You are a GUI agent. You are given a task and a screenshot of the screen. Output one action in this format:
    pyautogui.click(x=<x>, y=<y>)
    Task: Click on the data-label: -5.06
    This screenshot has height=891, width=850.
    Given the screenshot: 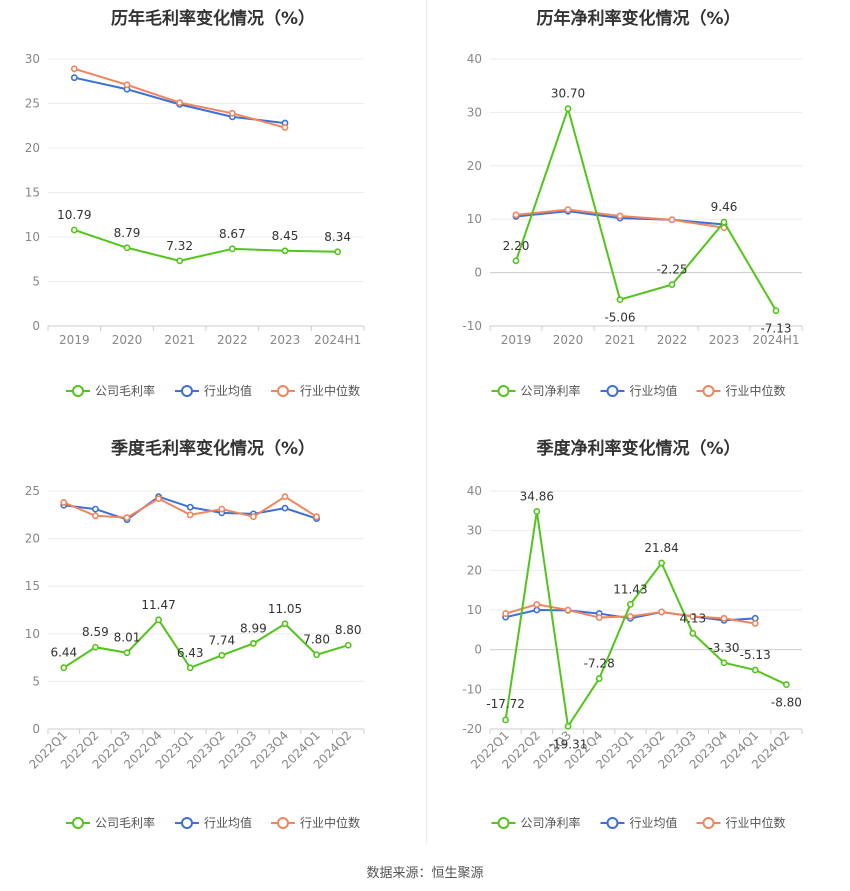 What is the action you would take?
    pyautogui.click(x=619, y=318)
    